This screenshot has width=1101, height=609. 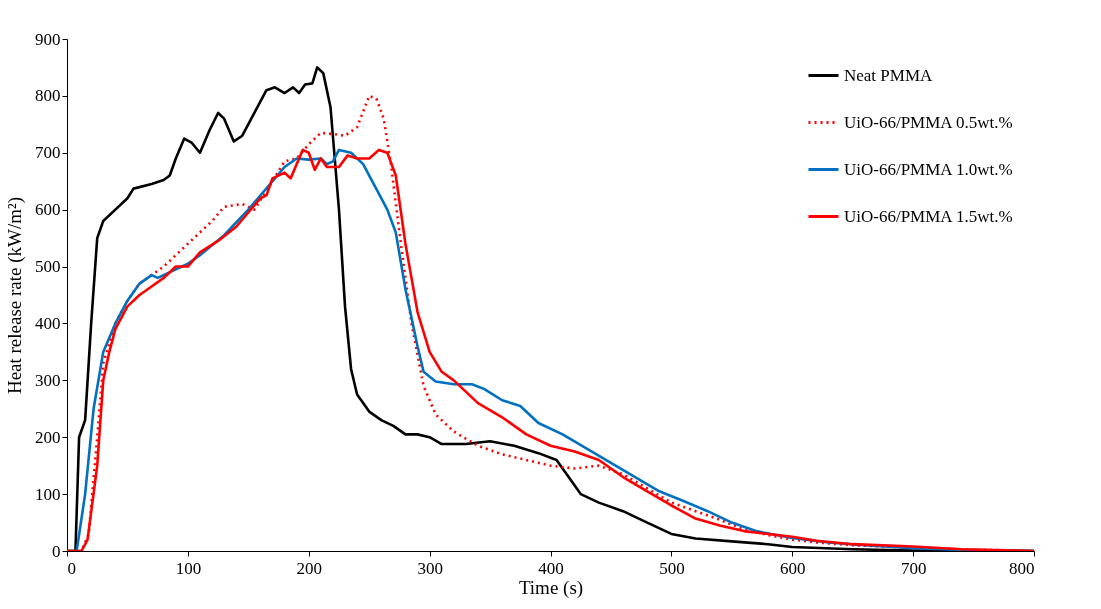 I want to click on x-tick-label: 300, so click(x=430, y=568).